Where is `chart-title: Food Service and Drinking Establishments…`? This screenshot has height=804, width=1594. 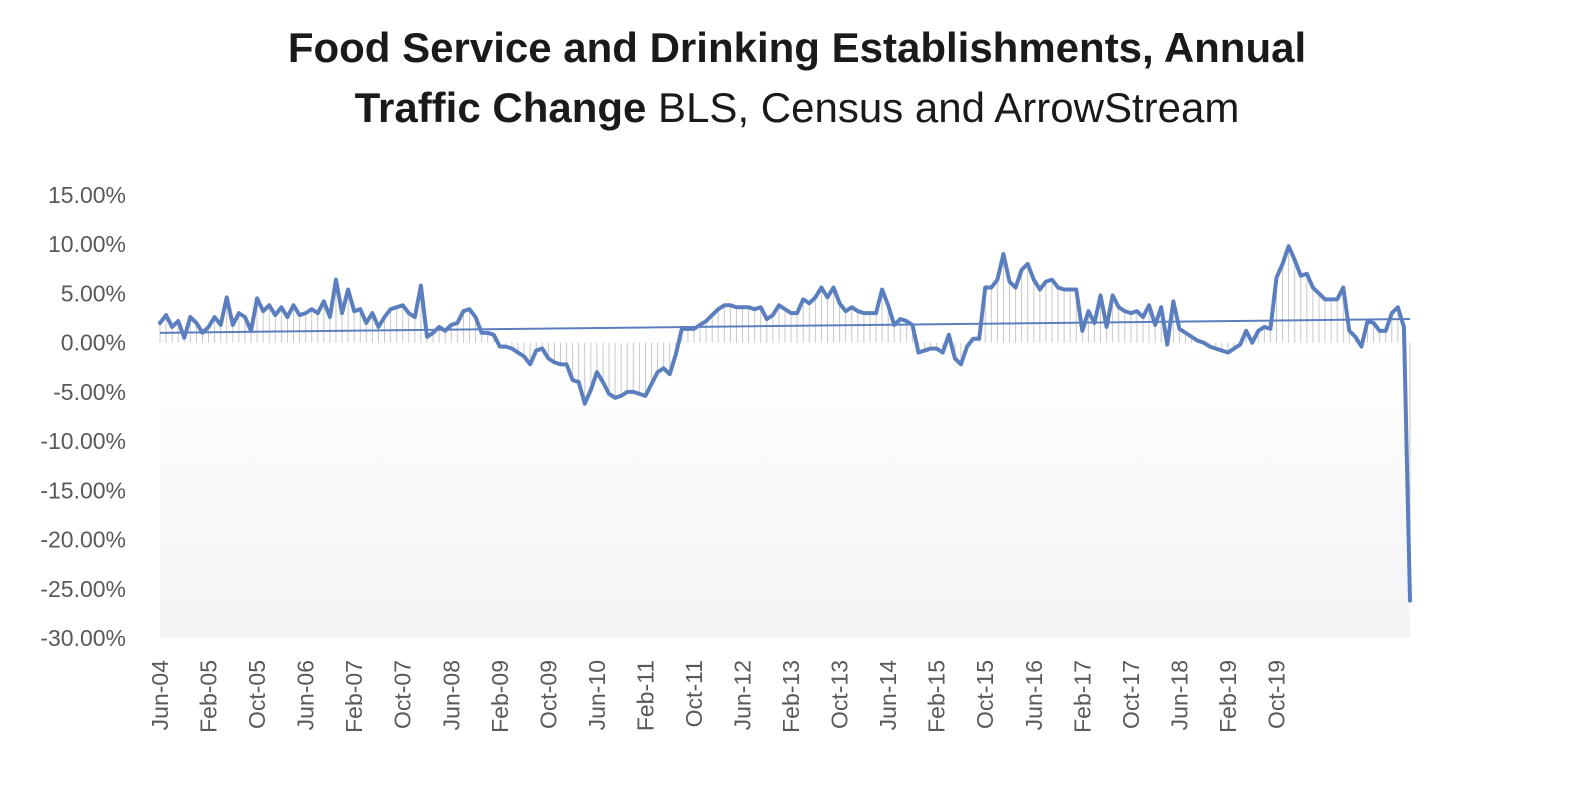
chart-title: Food Service and Drinking Establishments… is located at coordinates (797, 78).